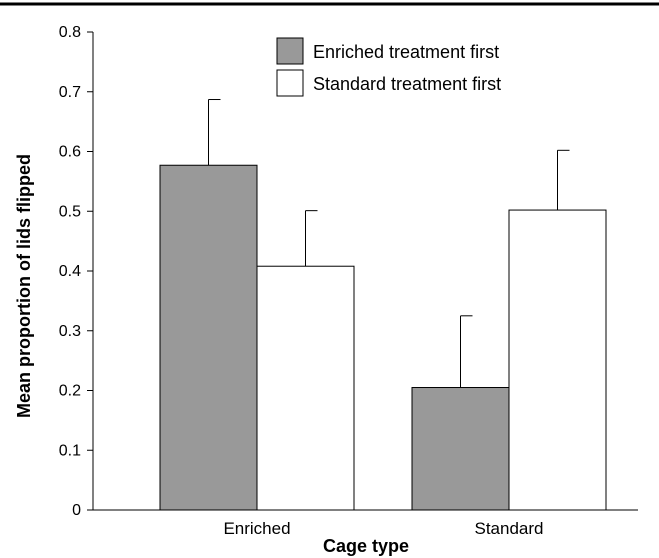 Image resolution: width=659 pixels, height=558 pixels. Describe the element at coordinates (70, 92) in the screenshot. I see `y-tick-label: 0.7` at that location.